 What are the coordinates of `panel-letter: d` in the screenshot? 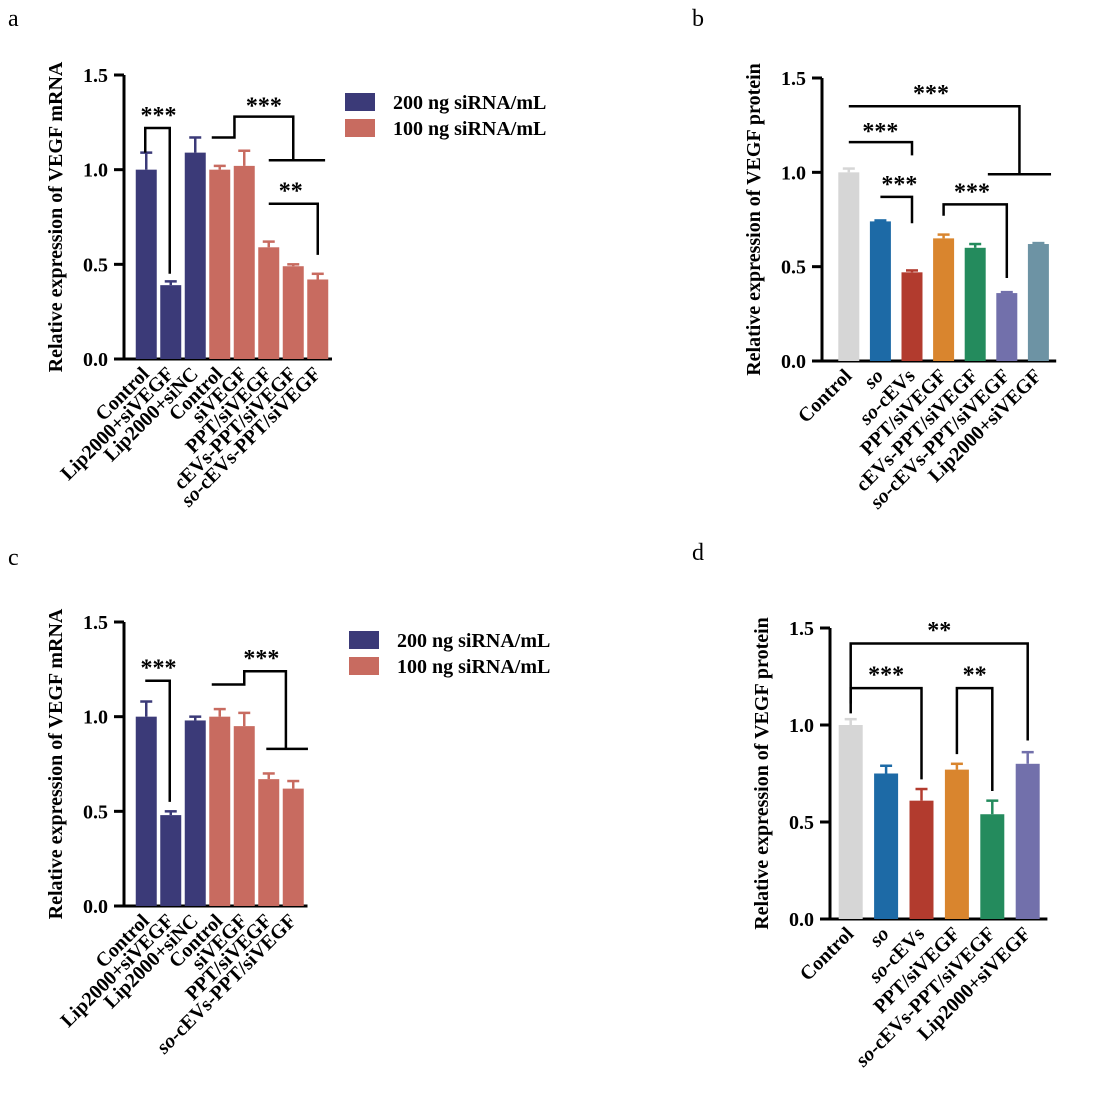 It's located at (698, 553).